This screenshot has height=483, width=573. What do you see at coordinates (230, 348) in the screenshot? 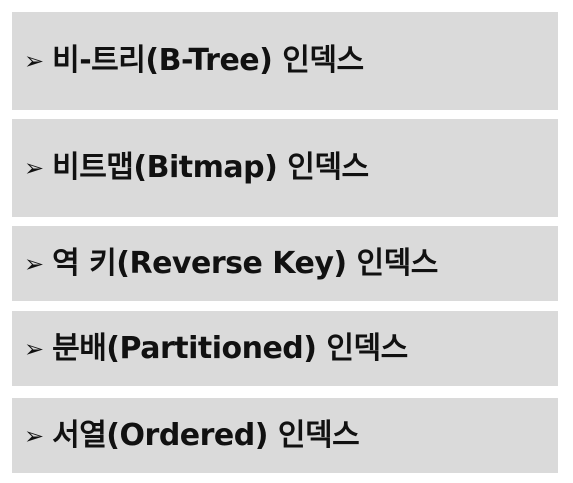
I see `index-type-label: 분배(Partitioned) 인덱스` at bounding box center [230, 348].